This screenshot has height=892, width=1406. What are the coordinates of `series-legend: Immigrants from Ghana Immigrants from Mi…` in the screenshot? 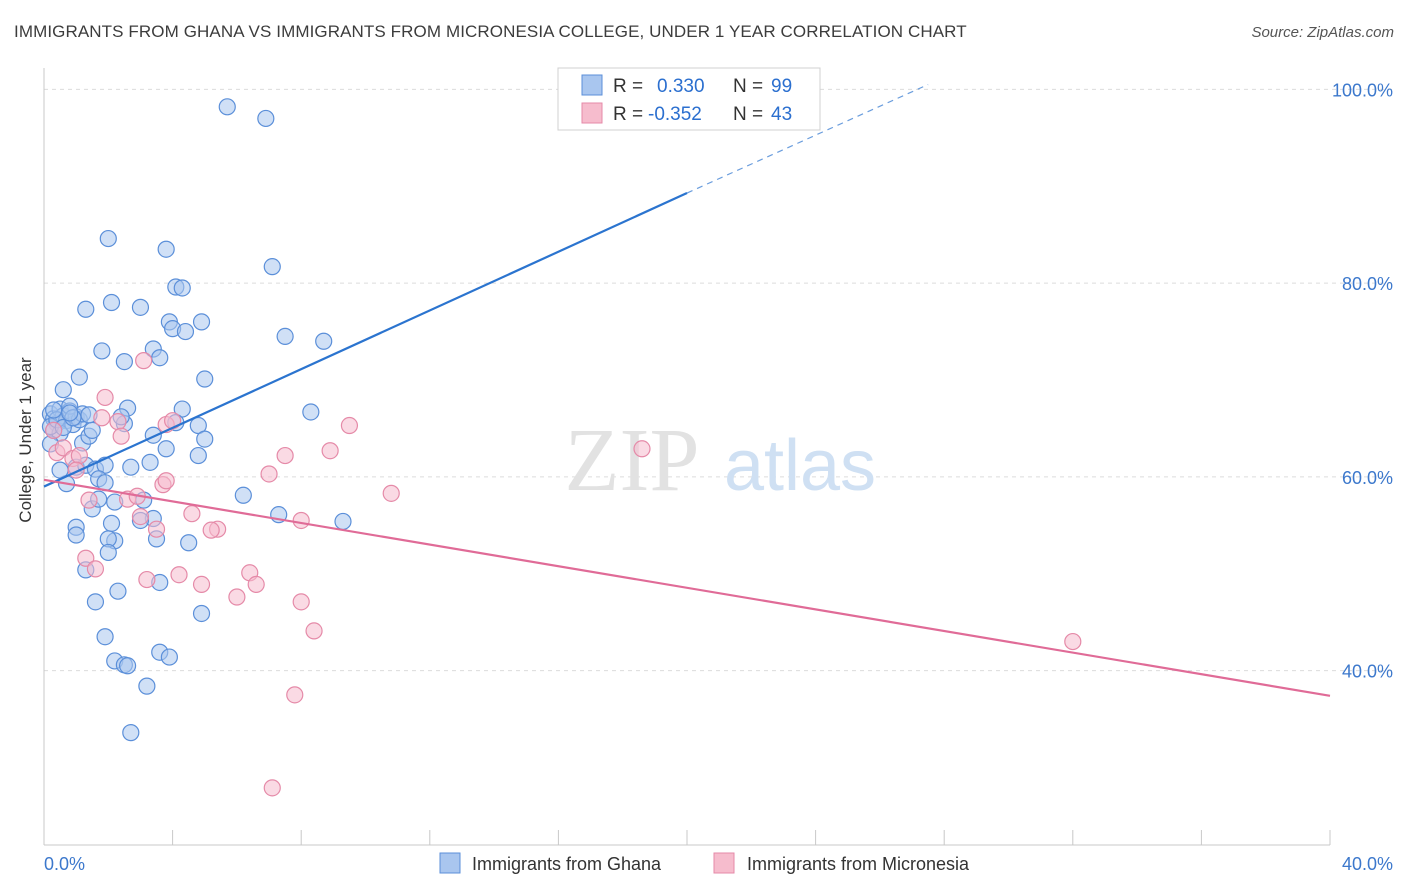 It's located at (704, 863).